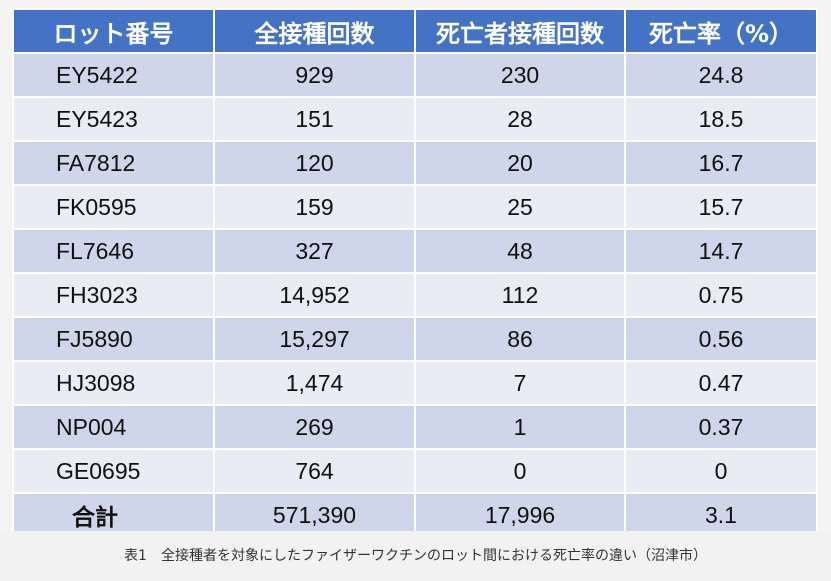 The image size is (831, 581). Describe the element at coordinates (314, 75) in the screenshot. I see `cell-total-doses: 929` at that location.